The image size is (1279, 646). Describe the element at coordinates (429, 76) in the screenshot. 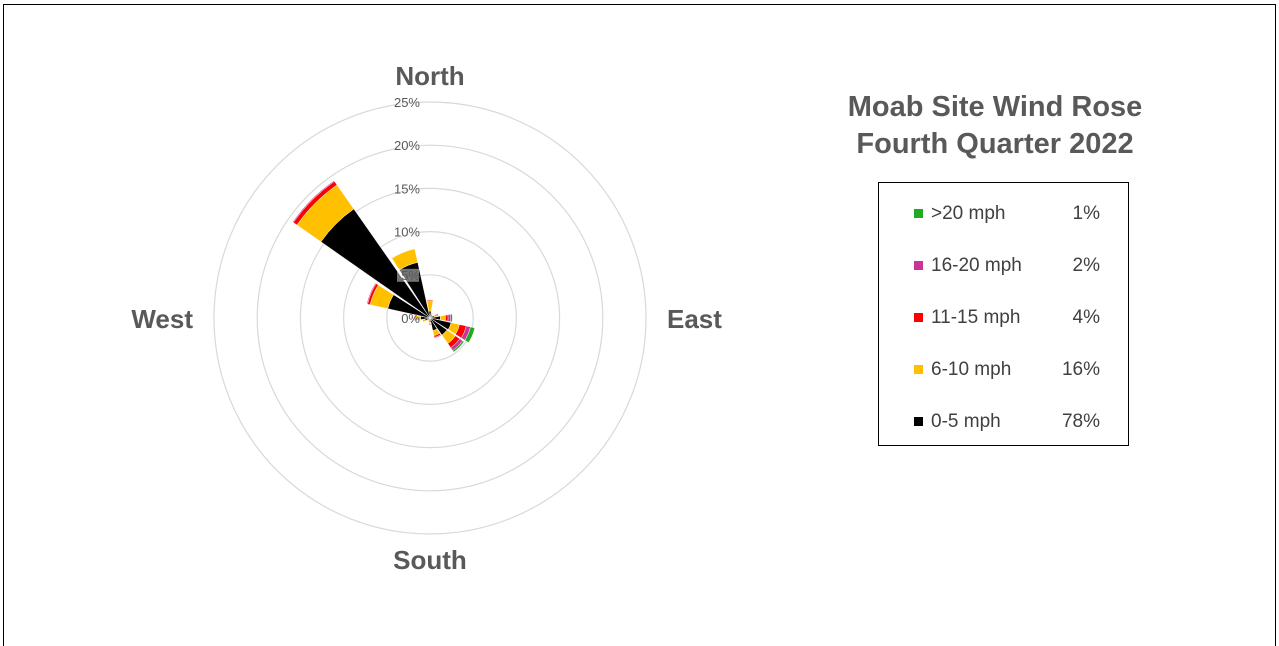

I see `compass-north: North` at that location.